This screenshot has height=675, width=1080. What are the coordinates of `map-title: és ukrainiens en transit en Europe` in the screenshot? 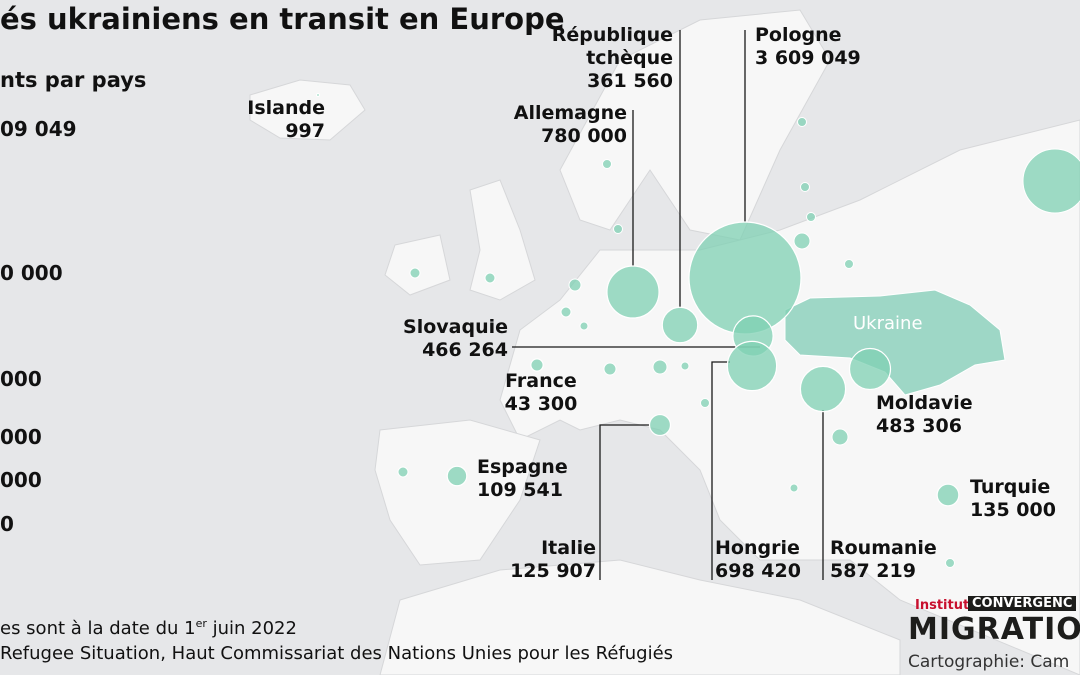 It's located at (282, 19).